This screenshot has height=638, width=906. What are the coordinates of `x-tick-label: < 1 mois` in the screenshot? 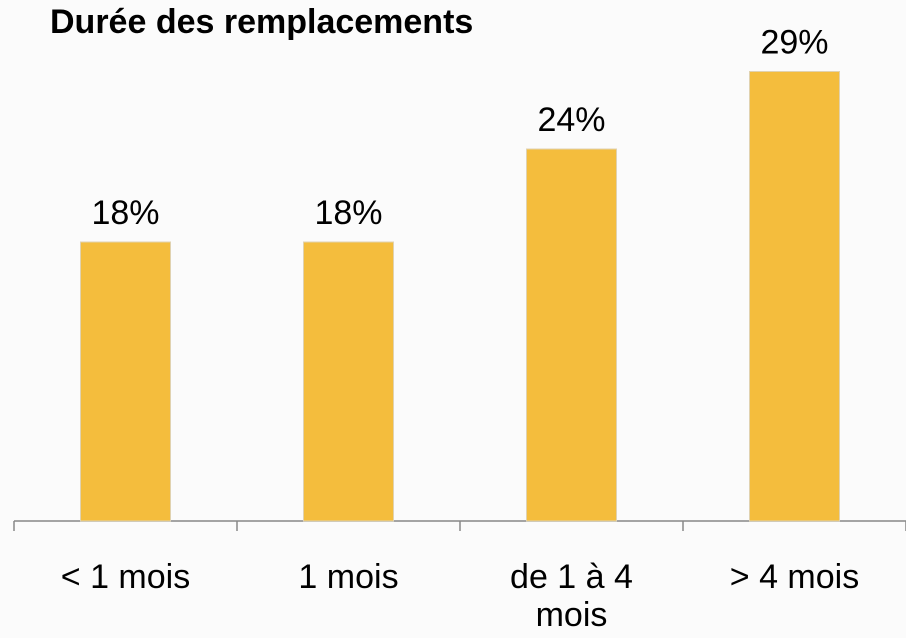 It's located at (125, 577).